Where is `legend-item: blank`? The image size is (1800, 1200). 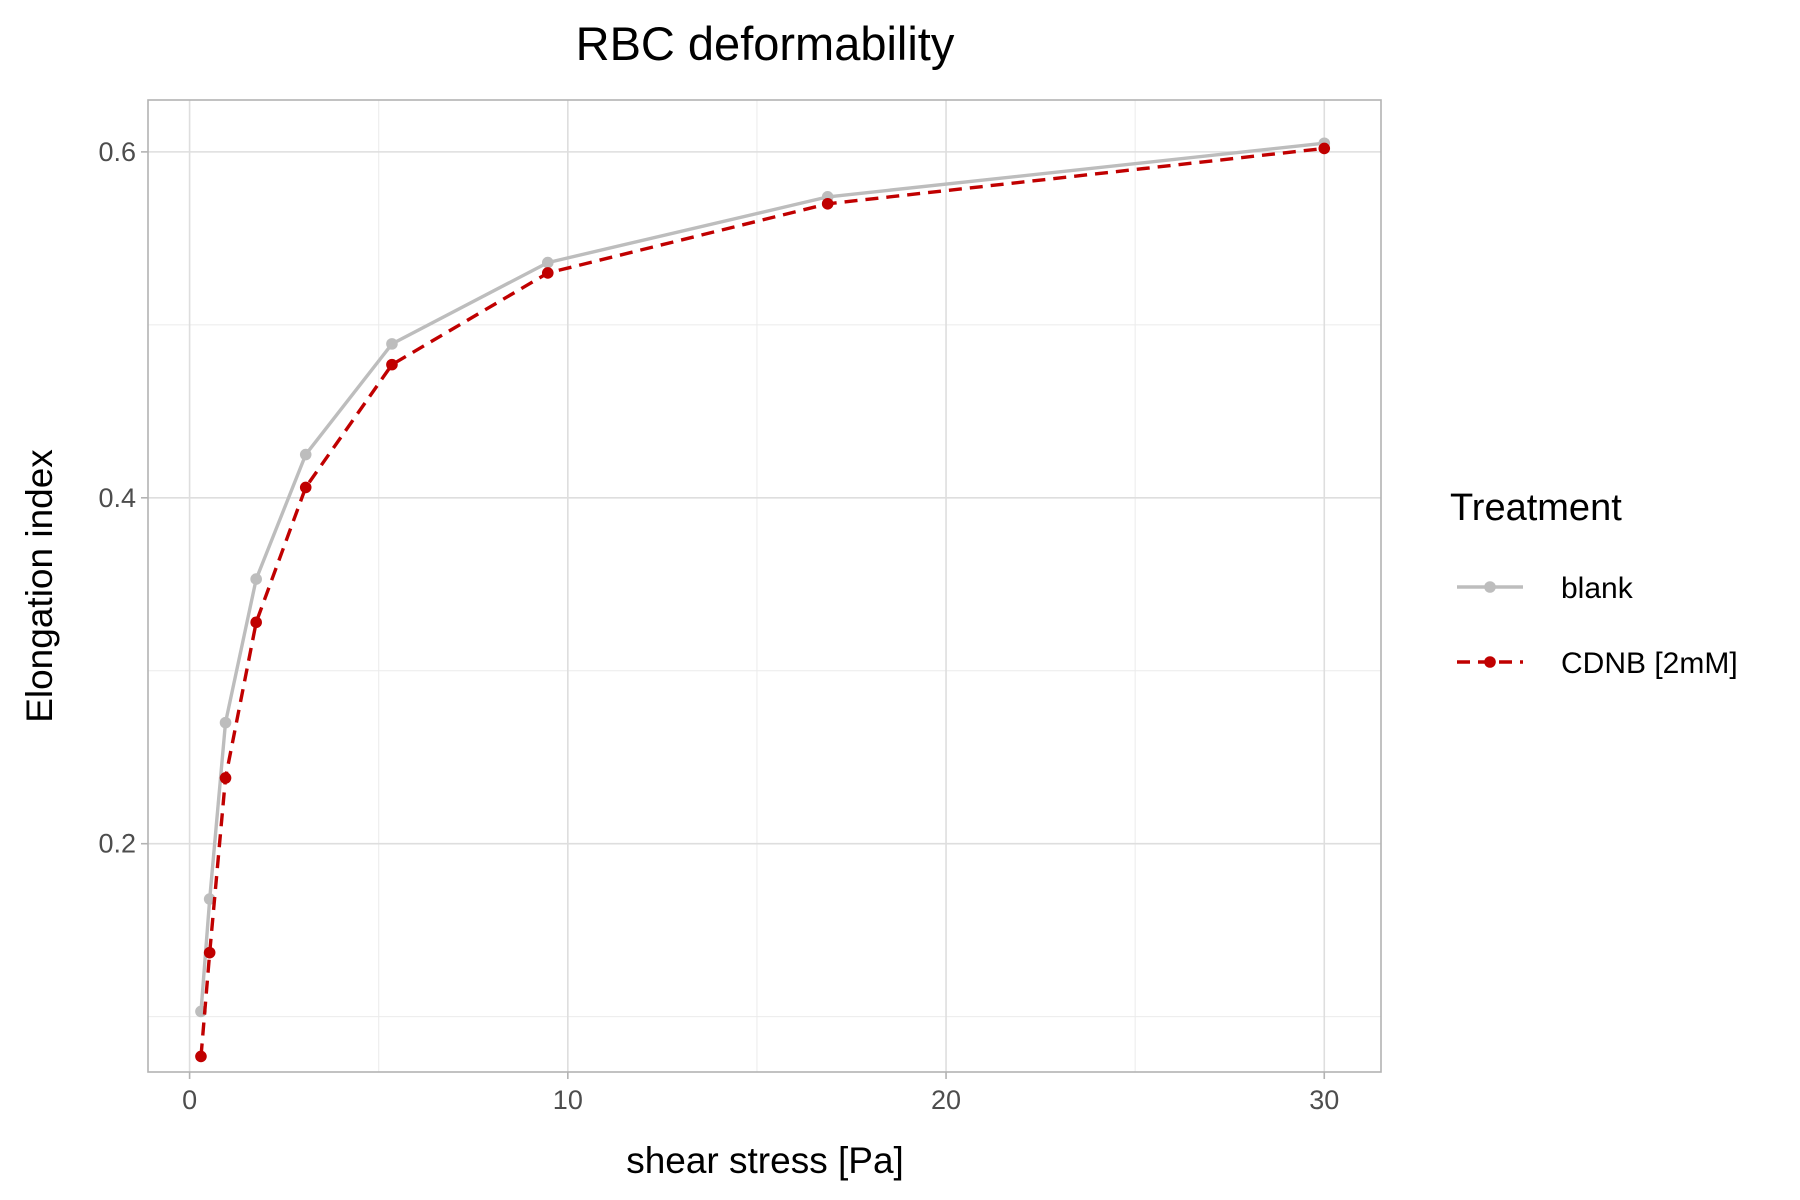 legend-item: blank is located at coordinates (1545, 588).